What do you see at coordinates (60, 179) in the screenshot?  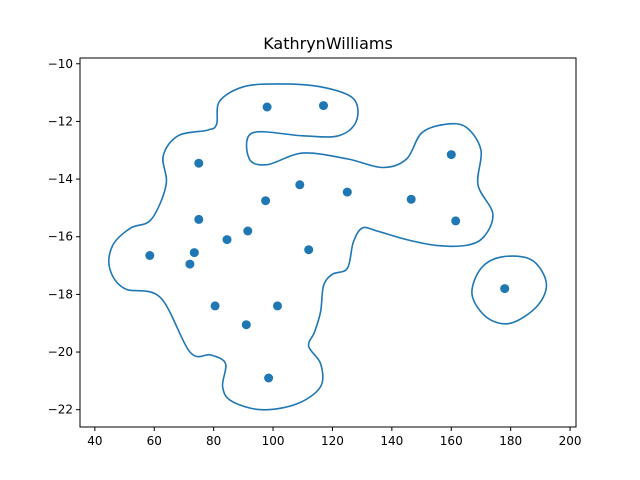 I see `y-tick-label: −14` at bounding box center [60, 179].